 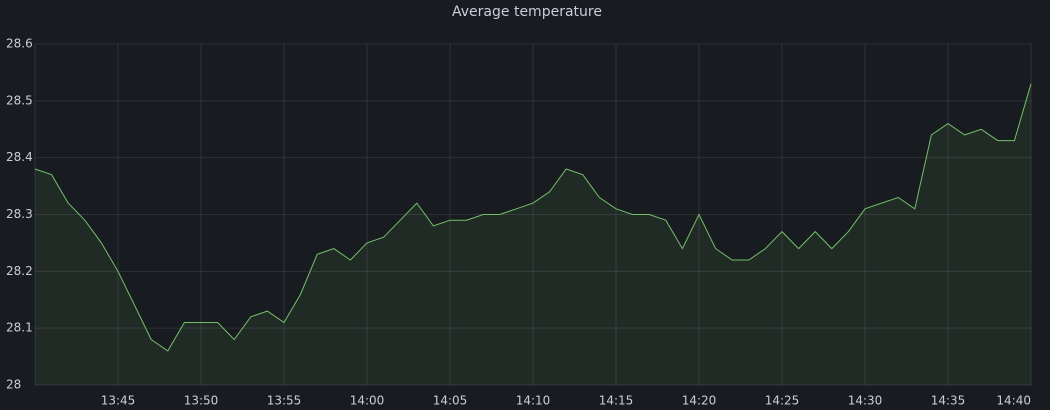 What do you see at coordinates (1013, 401) in the screenshot?
I see `x-tick-label: 14:40` at bounding box center [1013, 401].